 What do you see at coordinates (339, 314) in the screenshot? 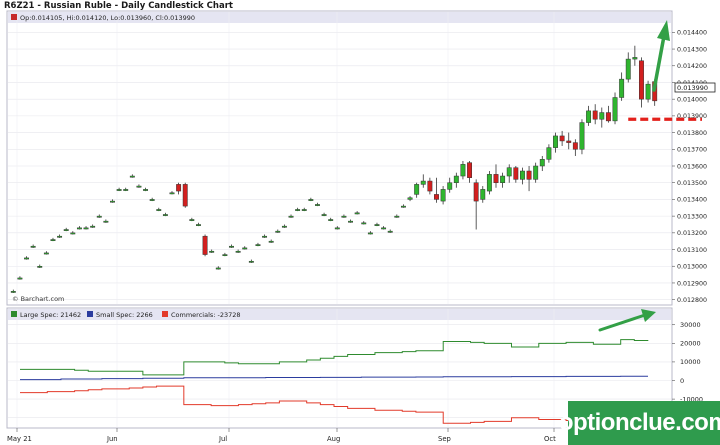
I see `cot-legend-bar` at bounding box center [339, 314].